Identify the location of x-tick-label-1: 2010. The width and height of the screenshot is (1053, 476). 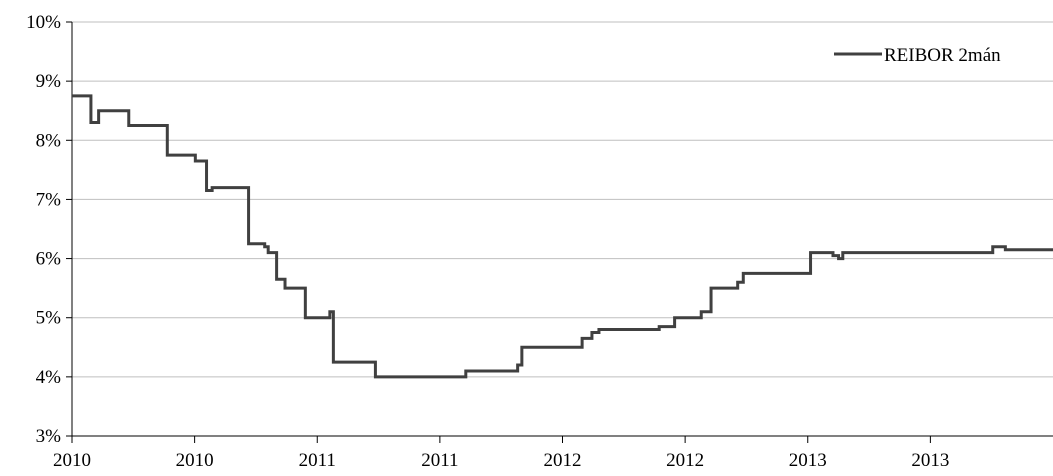
(195, 460).